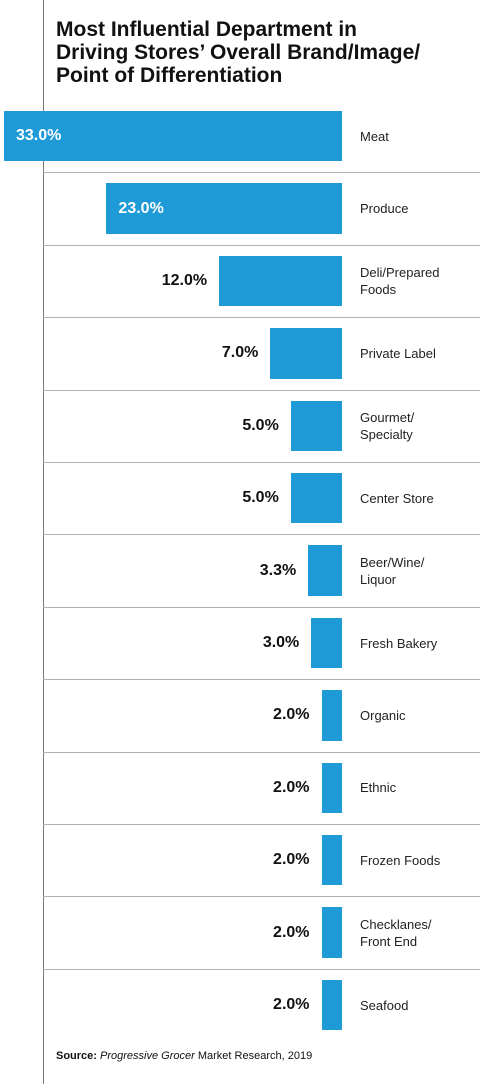 The height and width of the screenshot is (1084, 480). I want to click on bar-produce, so click(224, 208).